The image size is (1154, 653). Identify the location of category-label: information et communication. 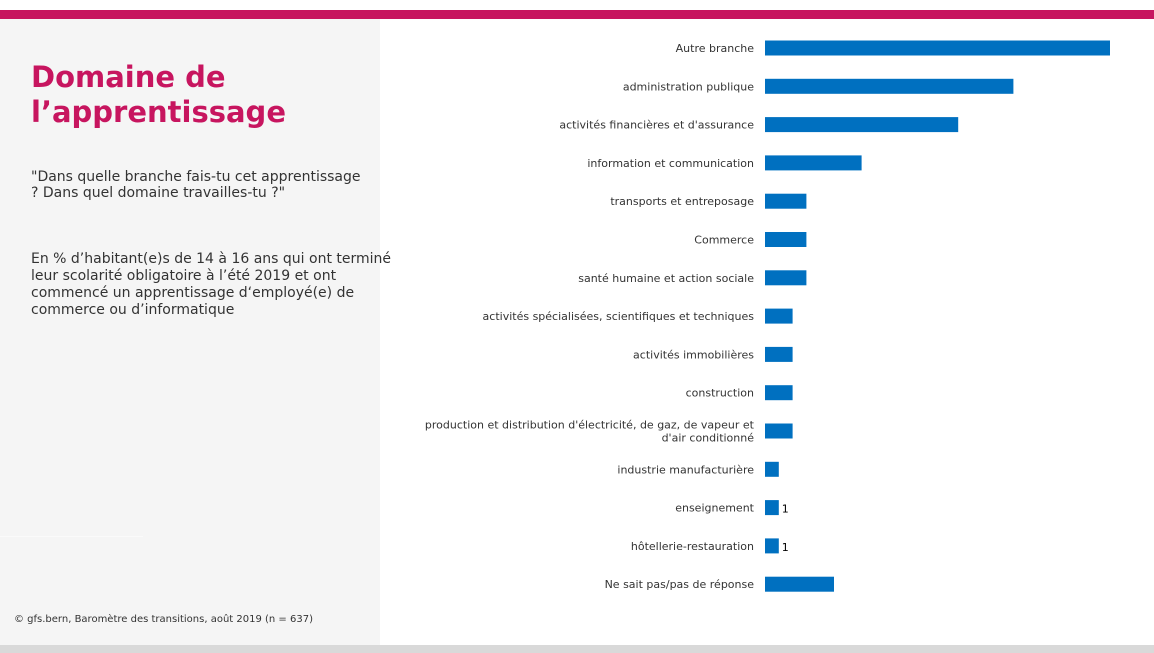
(670, 163).